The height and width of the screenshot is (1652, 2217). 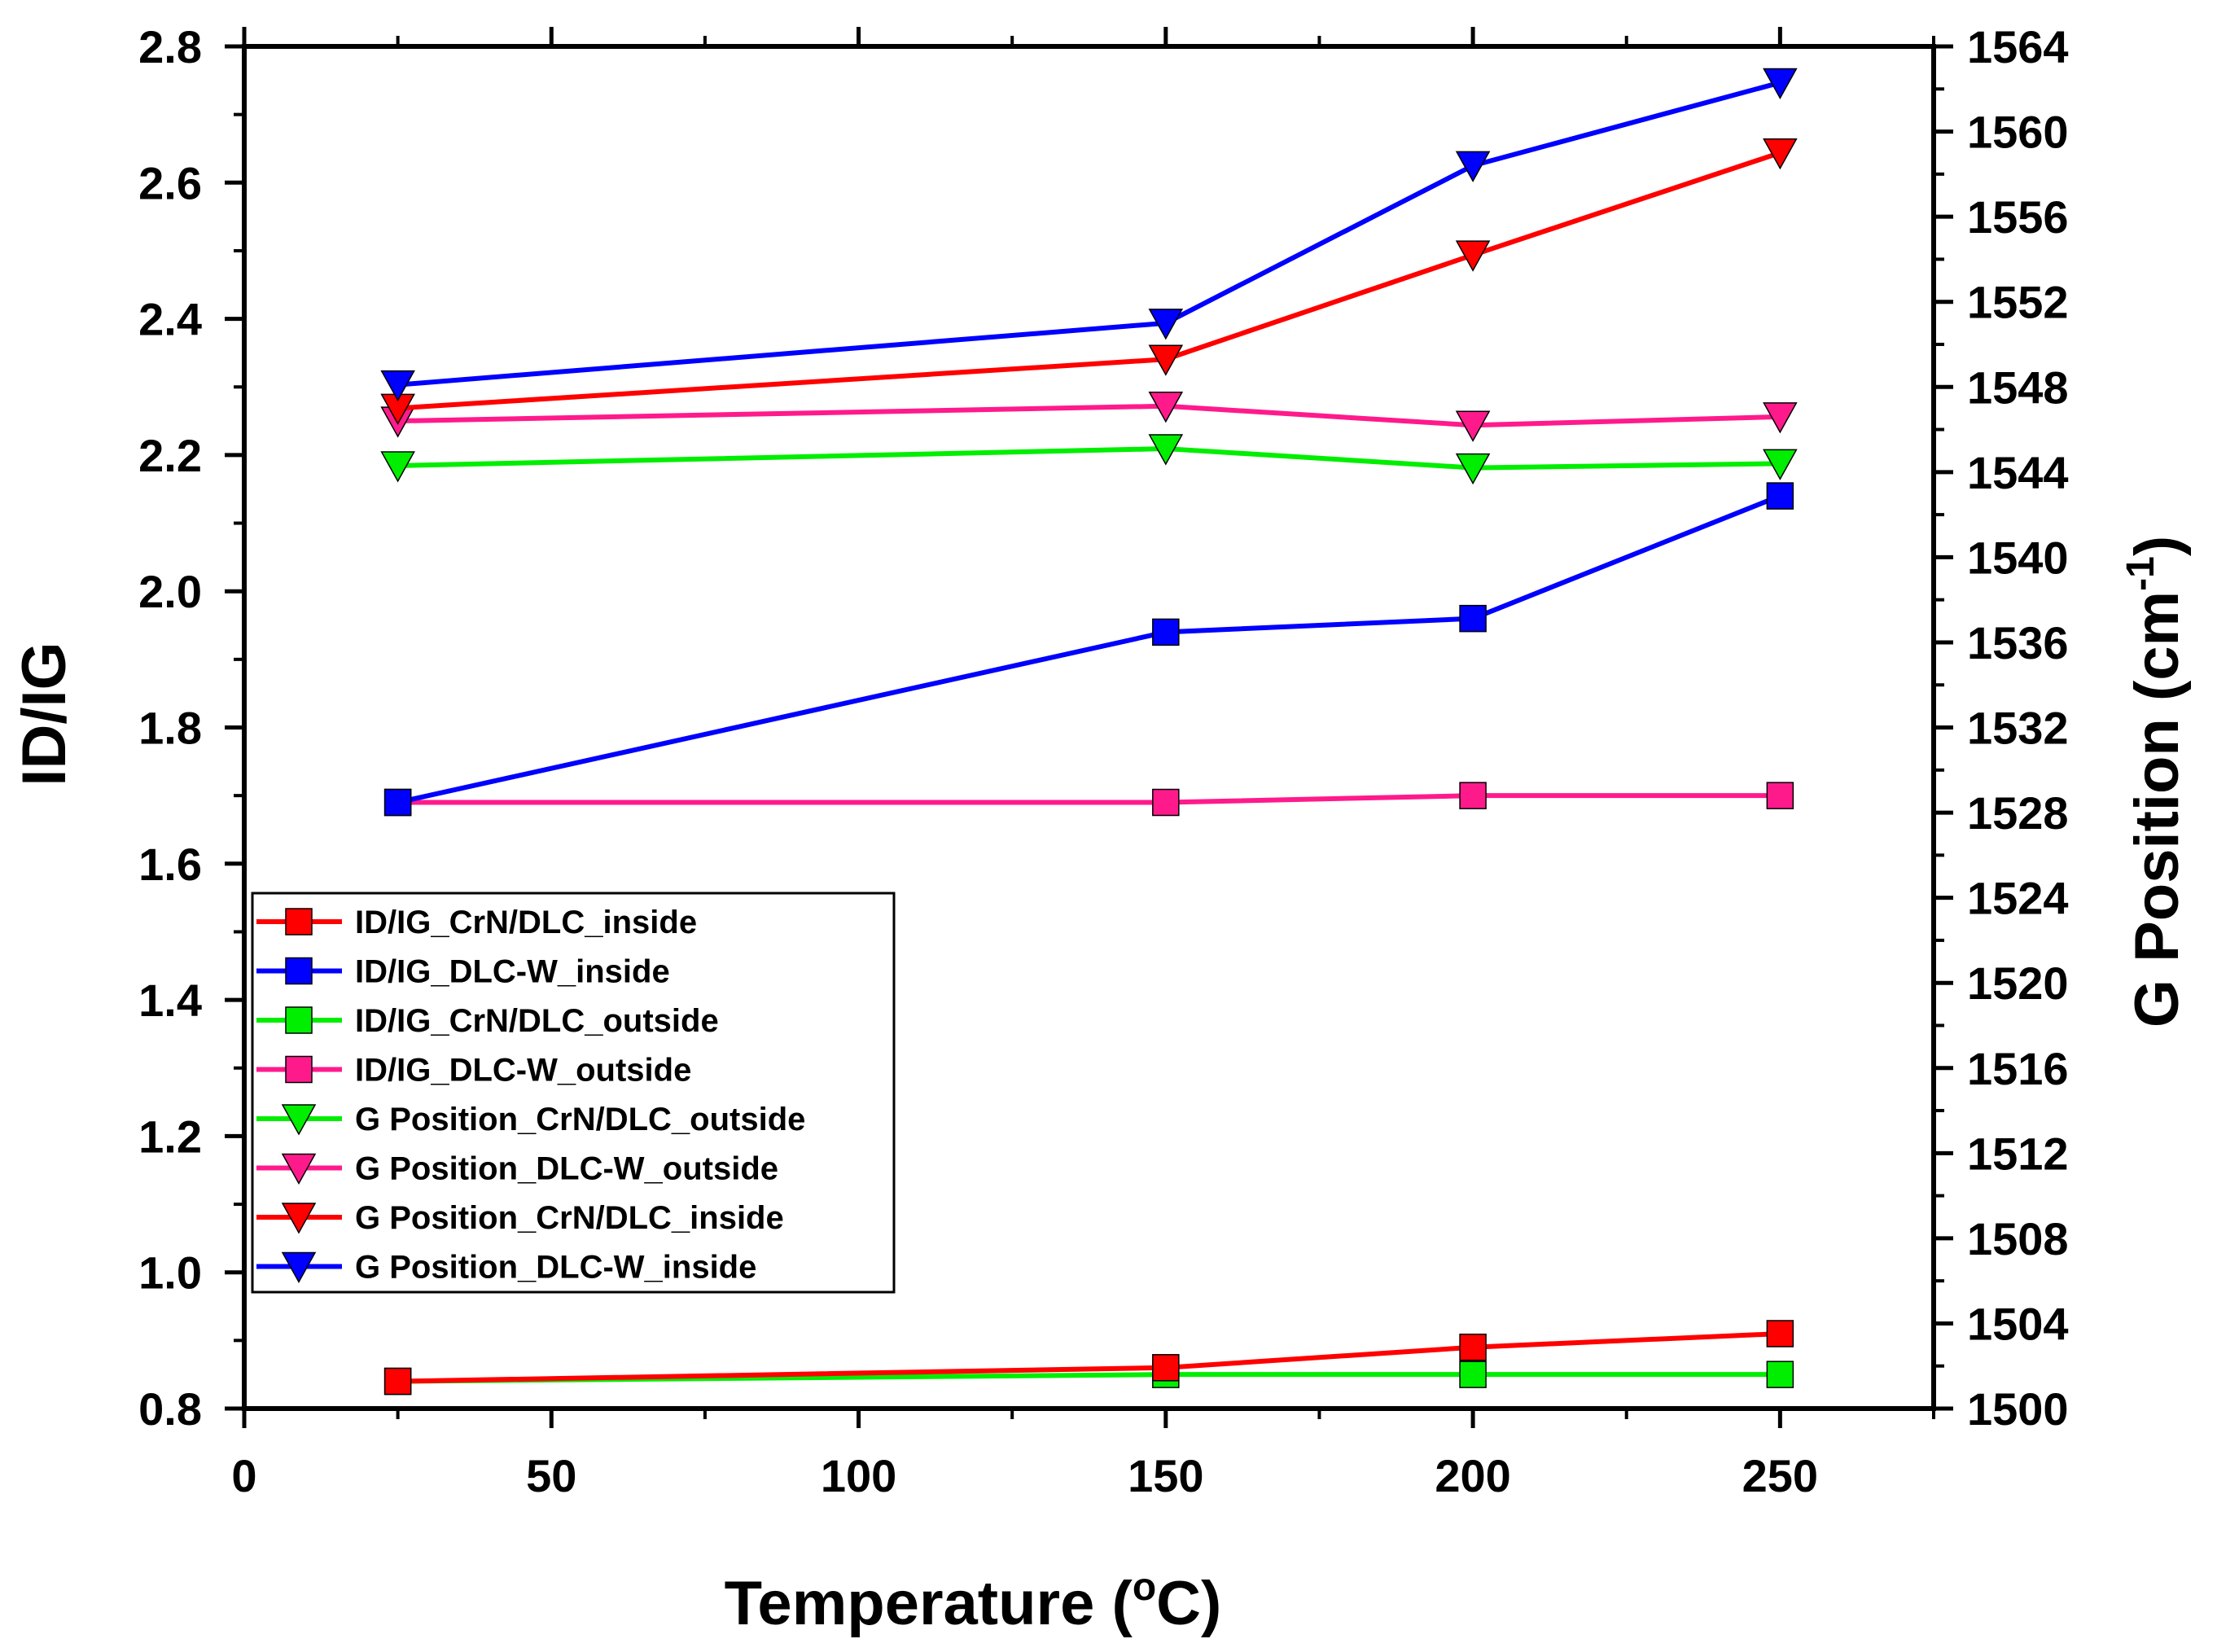 What do you see at coordinates (551, 1475) in the screenshot?
I see `x-tick-label: 50` at bounding box center [551, 1475].